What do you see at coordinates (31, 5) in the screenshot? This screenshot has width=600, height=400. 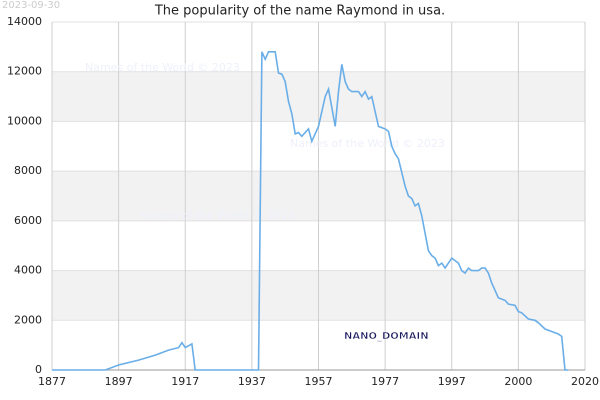 I see `date-stamp: 2023-09-30` at bounding box center [31, 5].